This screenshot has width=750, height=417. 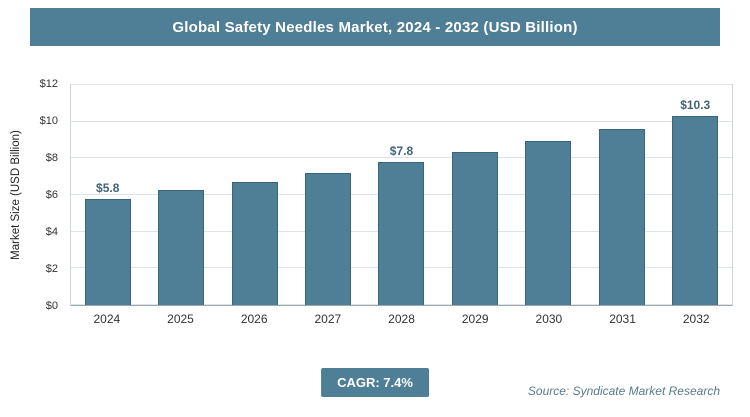 What do you see at coordinates (254, 243) in the screenshot?
I see `bar-2026` at bounding box center [254, 243].